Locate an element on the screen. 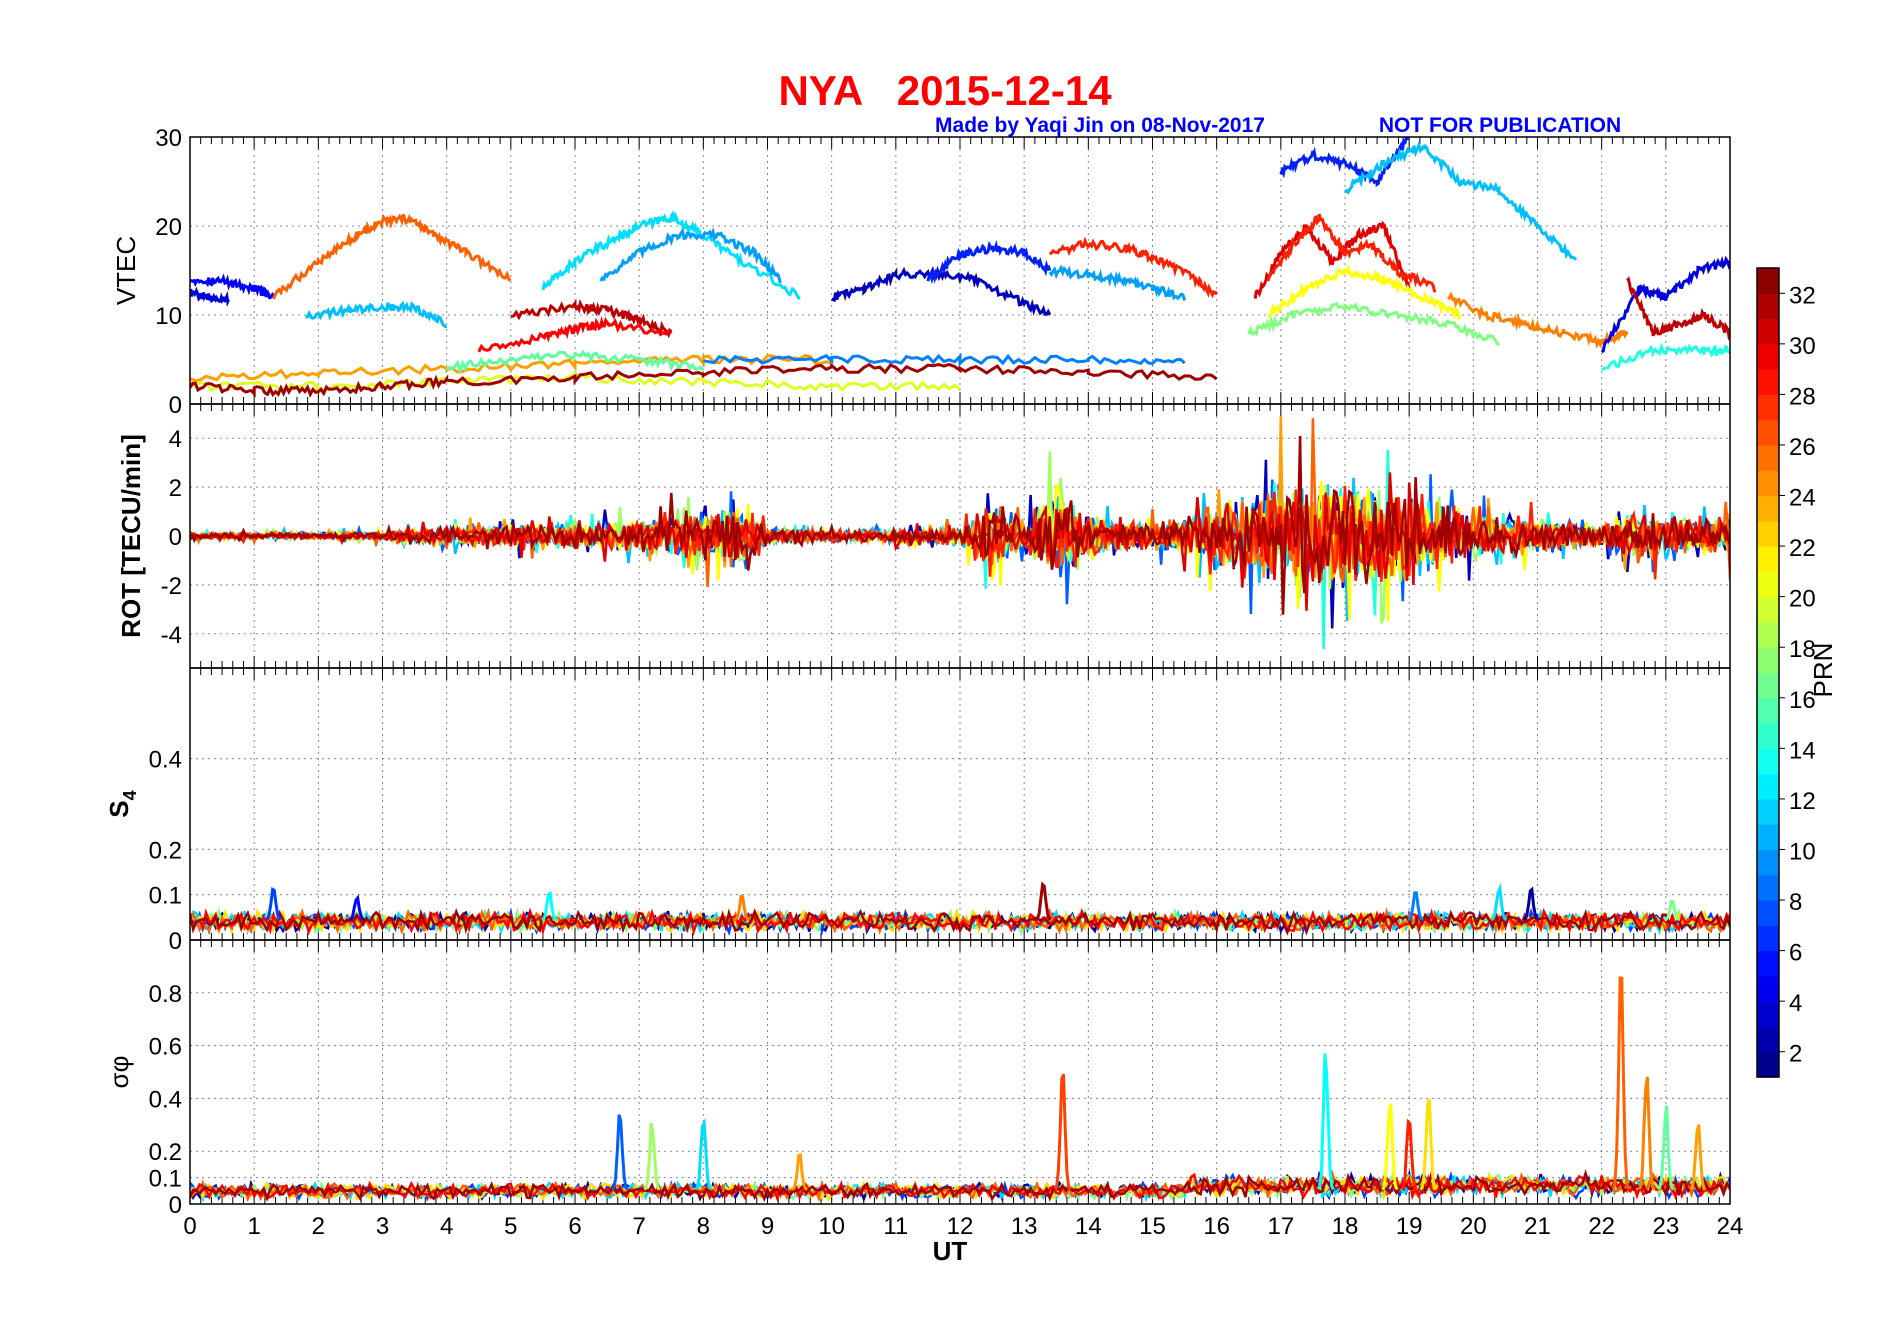 This screenshot has height=1330, width=1904. x-tick-label: 3 is located at coordinates (382, 1226).